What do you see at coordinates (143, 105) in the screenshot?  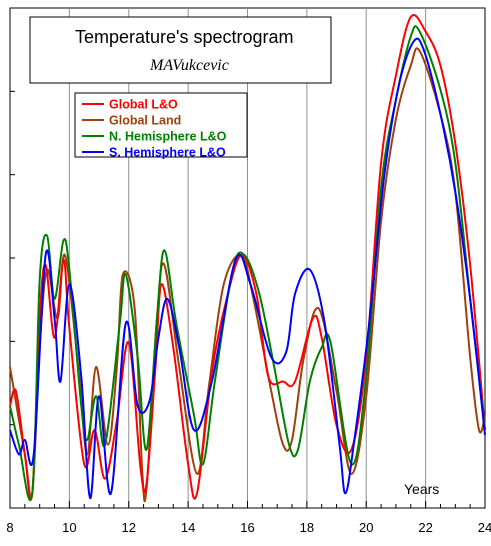 I see `legend-label-global-l-o: Global L&O` at bounding box center [143, 105].